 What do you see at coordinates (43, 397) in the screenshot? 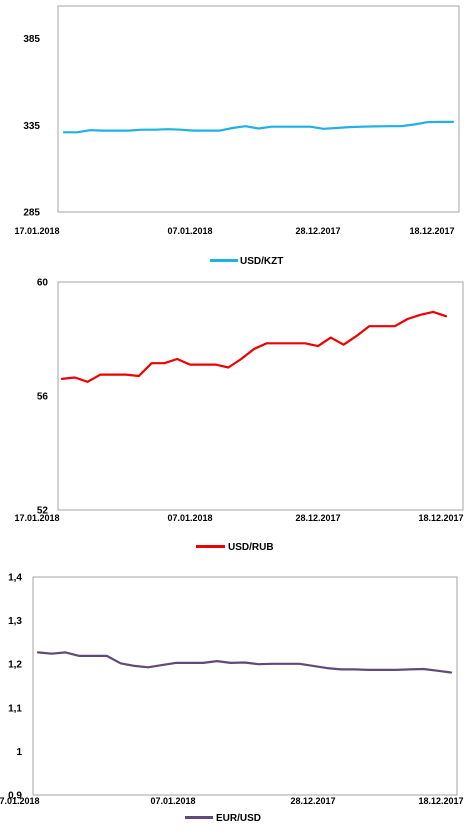
I see `y-tick-label: 56` at bounding box center [43, 397].